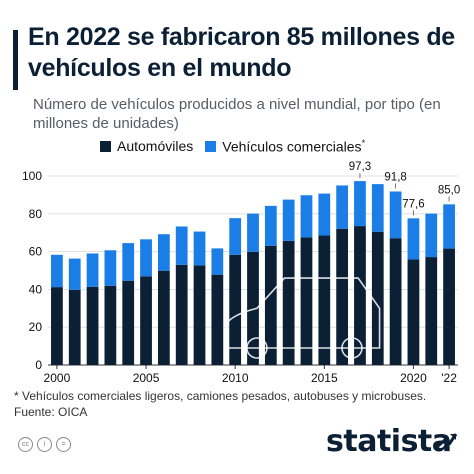 This screenshot has width=474, height=474. Describe the element at coordinates (449, 226) in the screenshot. I see `bar-commercial-2022` at that location.